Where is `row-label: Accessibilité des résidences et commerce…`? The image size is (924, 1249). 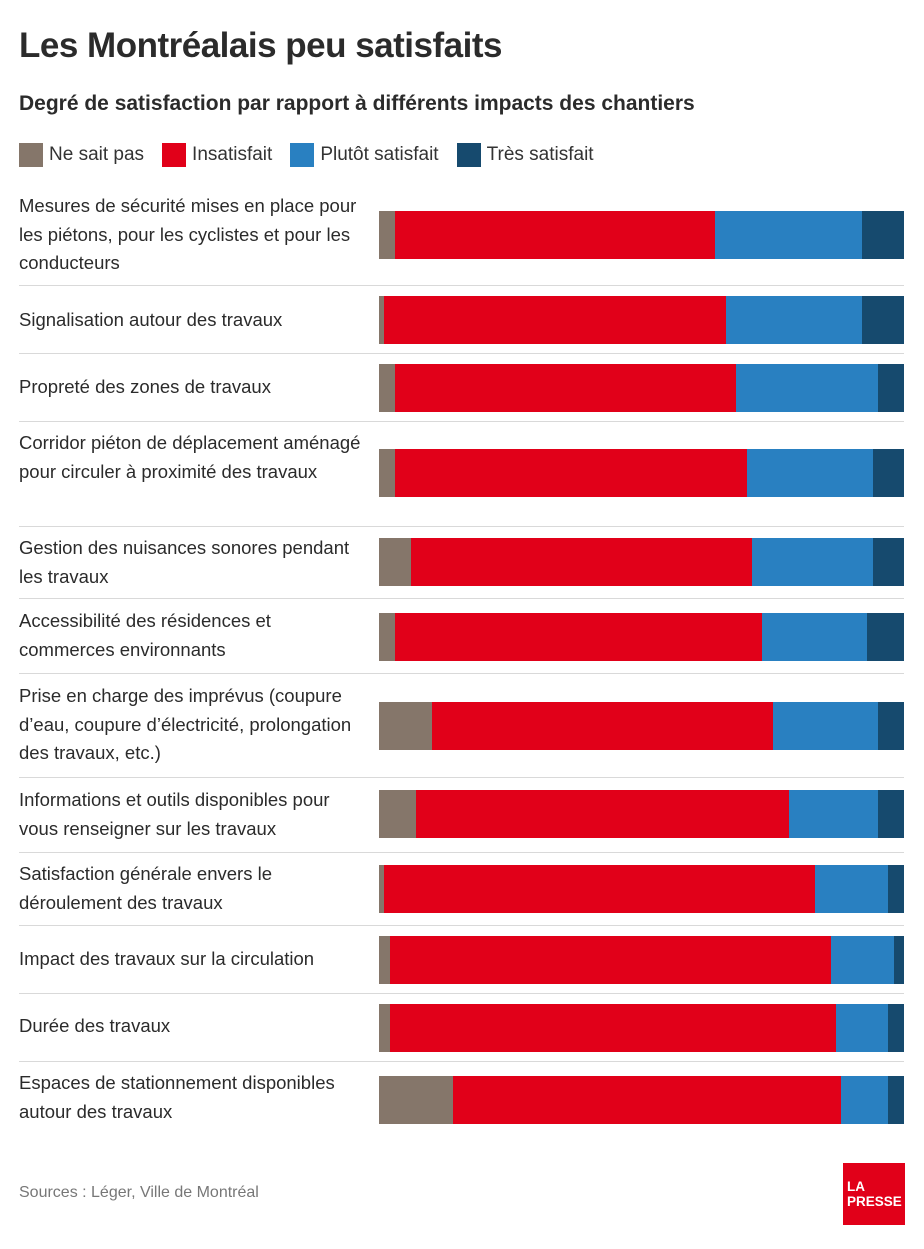
row-label: Accessibilité des résidences et commerce… is located at coordinates (145, 635).